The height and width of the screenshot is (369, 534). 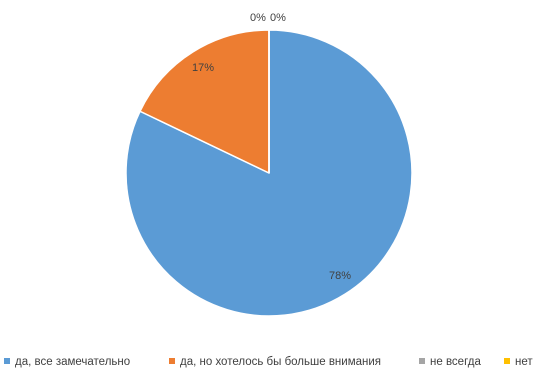 I want to click on legend-item-no: нет, so click(x=518, y=362).